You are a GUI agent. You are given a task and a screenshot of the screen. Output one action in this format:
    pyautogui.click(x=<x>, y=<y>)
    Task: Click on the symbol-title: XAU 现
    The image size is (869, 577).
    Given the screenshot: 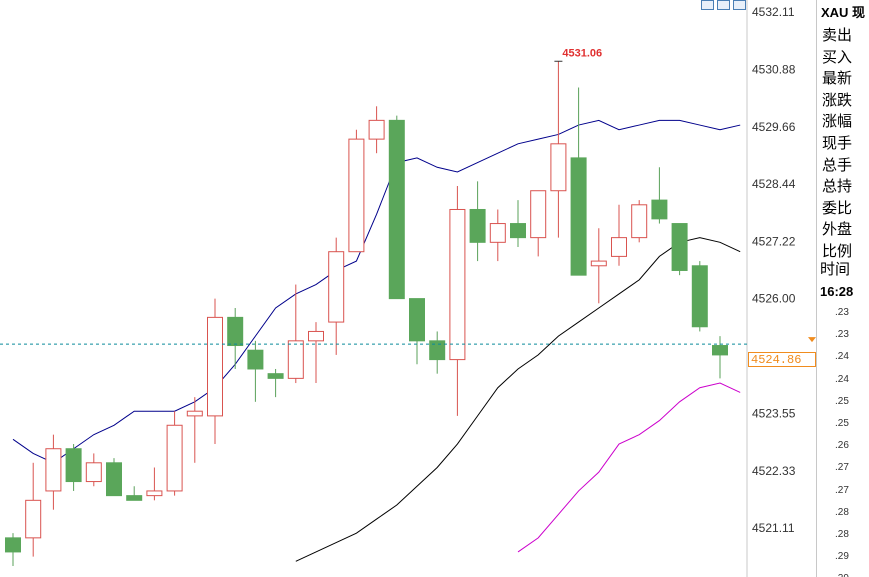 What is the action you would take?
    pyautogui.click(x=843, y=12)
    